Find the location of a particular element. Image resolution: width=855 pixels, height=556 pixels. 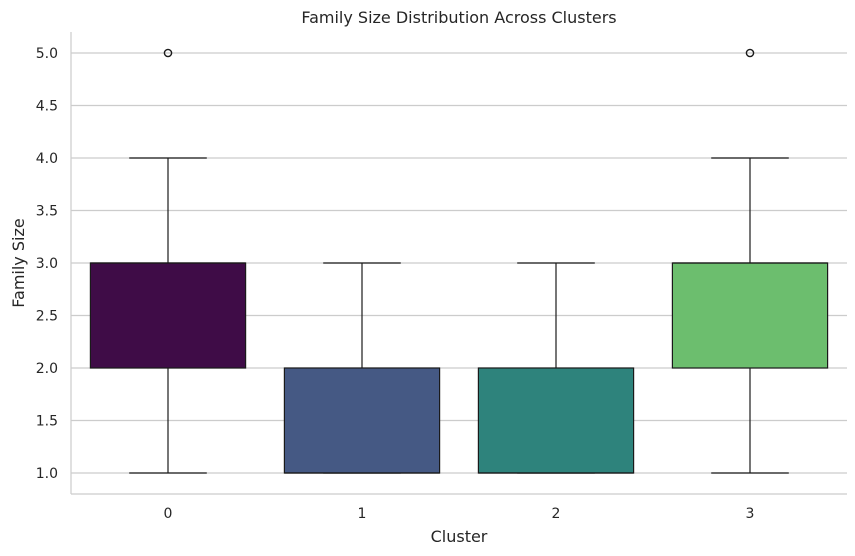

y-tick-label: 2.5 is located at coordinates (47, 317).